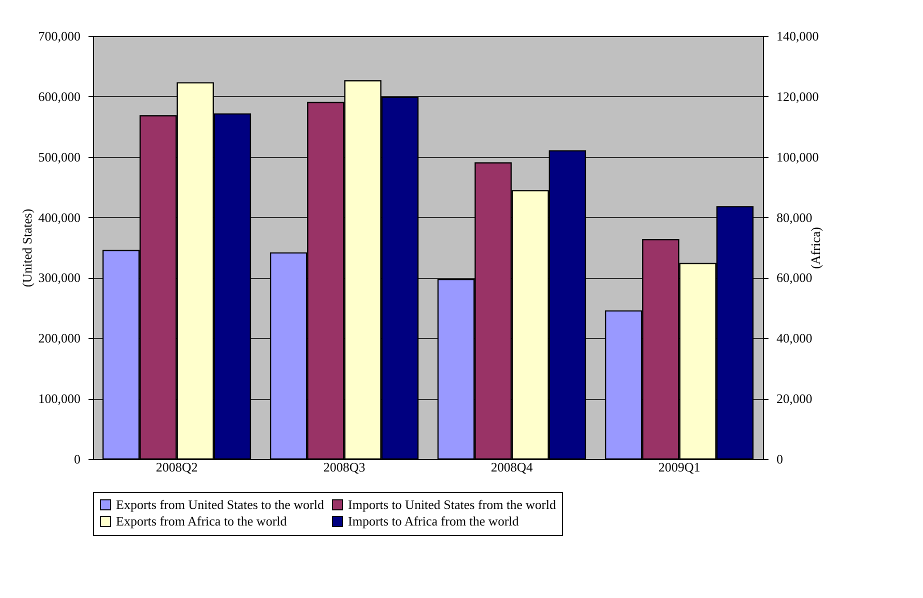 The width and height of the screenshot is (923, 598). What do you see at coordinates (220, 504) in the screenshot?
I see `legend-label: Exports from United States to the world` at bounding box center [220, 504].